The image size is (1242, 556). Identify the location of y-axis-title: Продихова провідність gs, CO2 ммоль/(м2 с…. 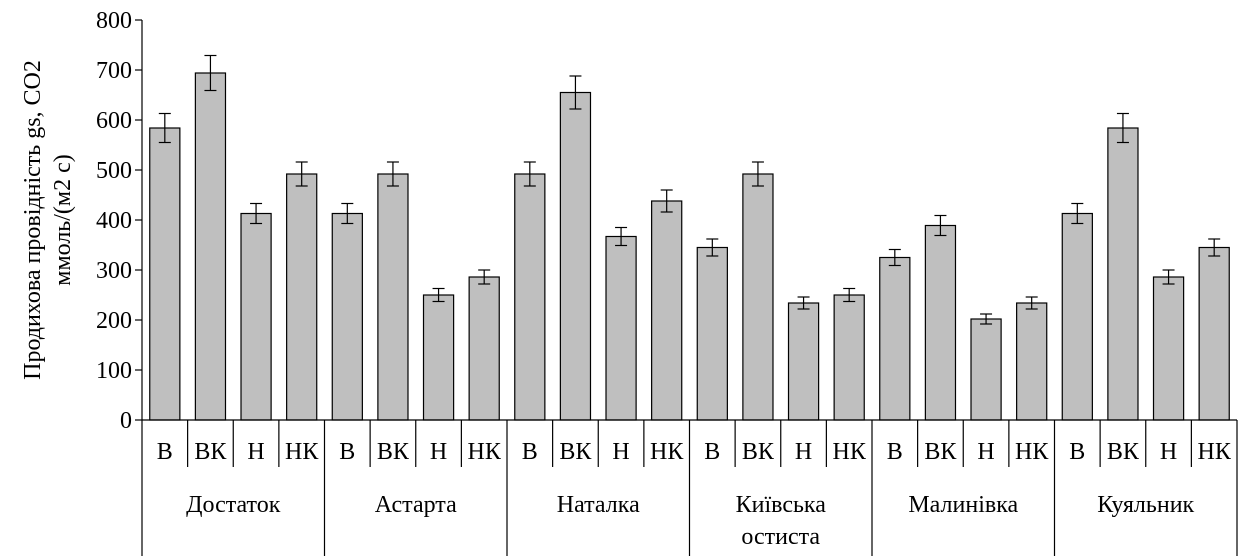
(48, 220).